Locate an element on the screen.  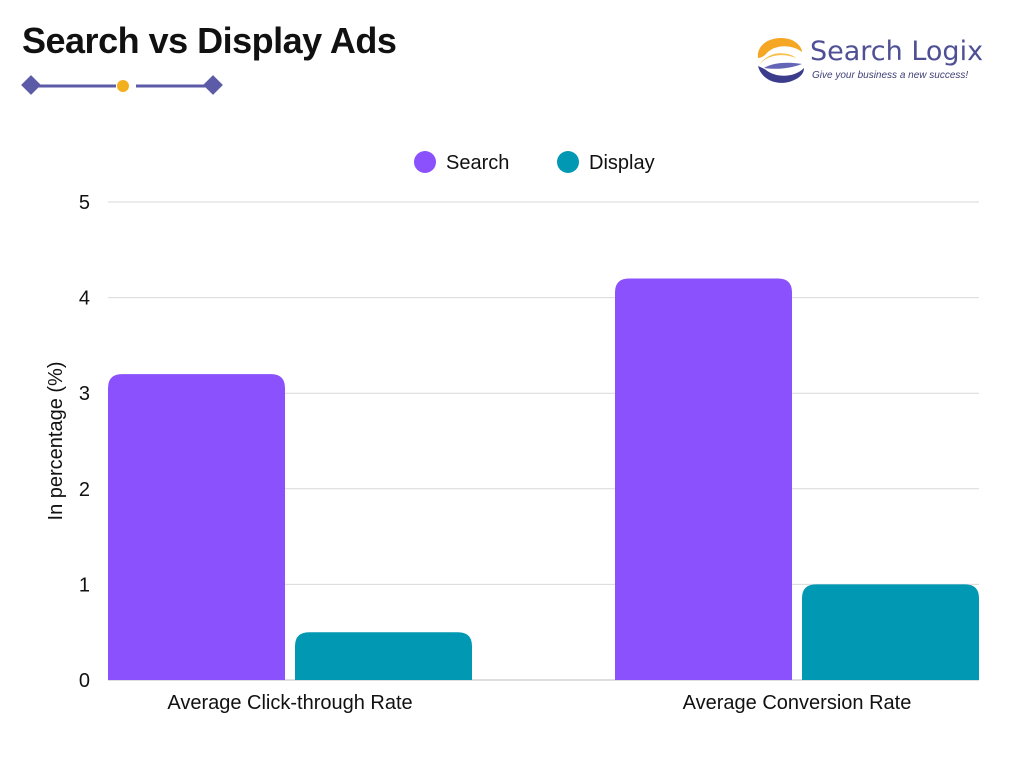
decoration-dot is located at coordinates (123, 86).